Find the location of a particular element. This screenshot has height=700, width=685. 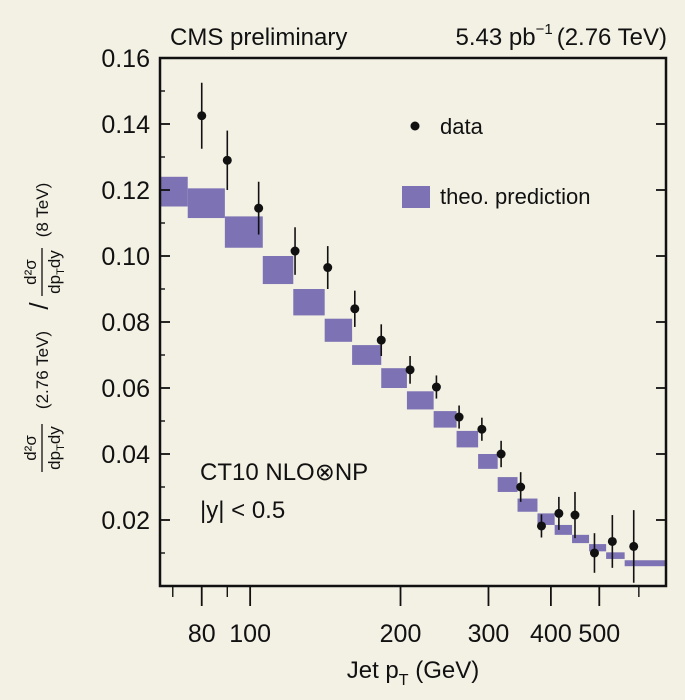

x-tick-label-2: 200 is located at coordinates (401, 634).